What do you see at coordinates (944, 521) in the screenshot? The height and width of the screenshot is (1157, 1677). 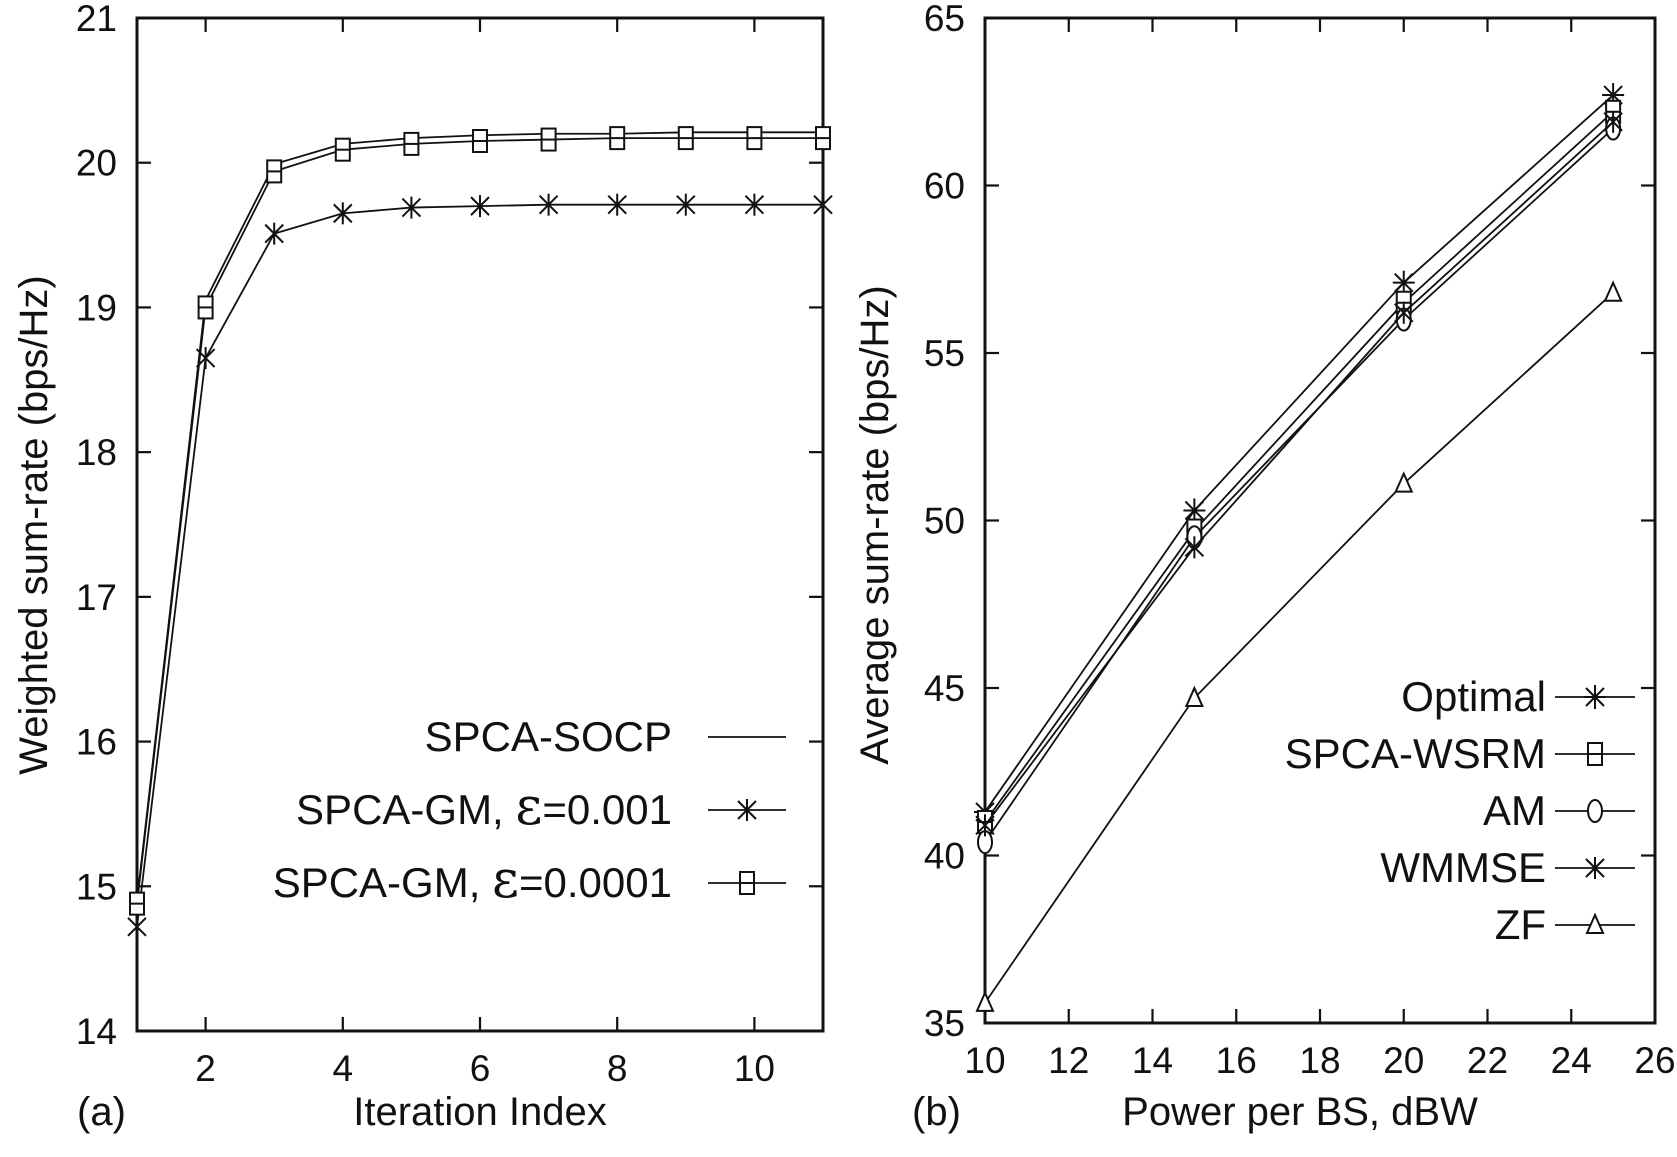 I see `y-tick-label: 50` at bounding box center [944, 521].